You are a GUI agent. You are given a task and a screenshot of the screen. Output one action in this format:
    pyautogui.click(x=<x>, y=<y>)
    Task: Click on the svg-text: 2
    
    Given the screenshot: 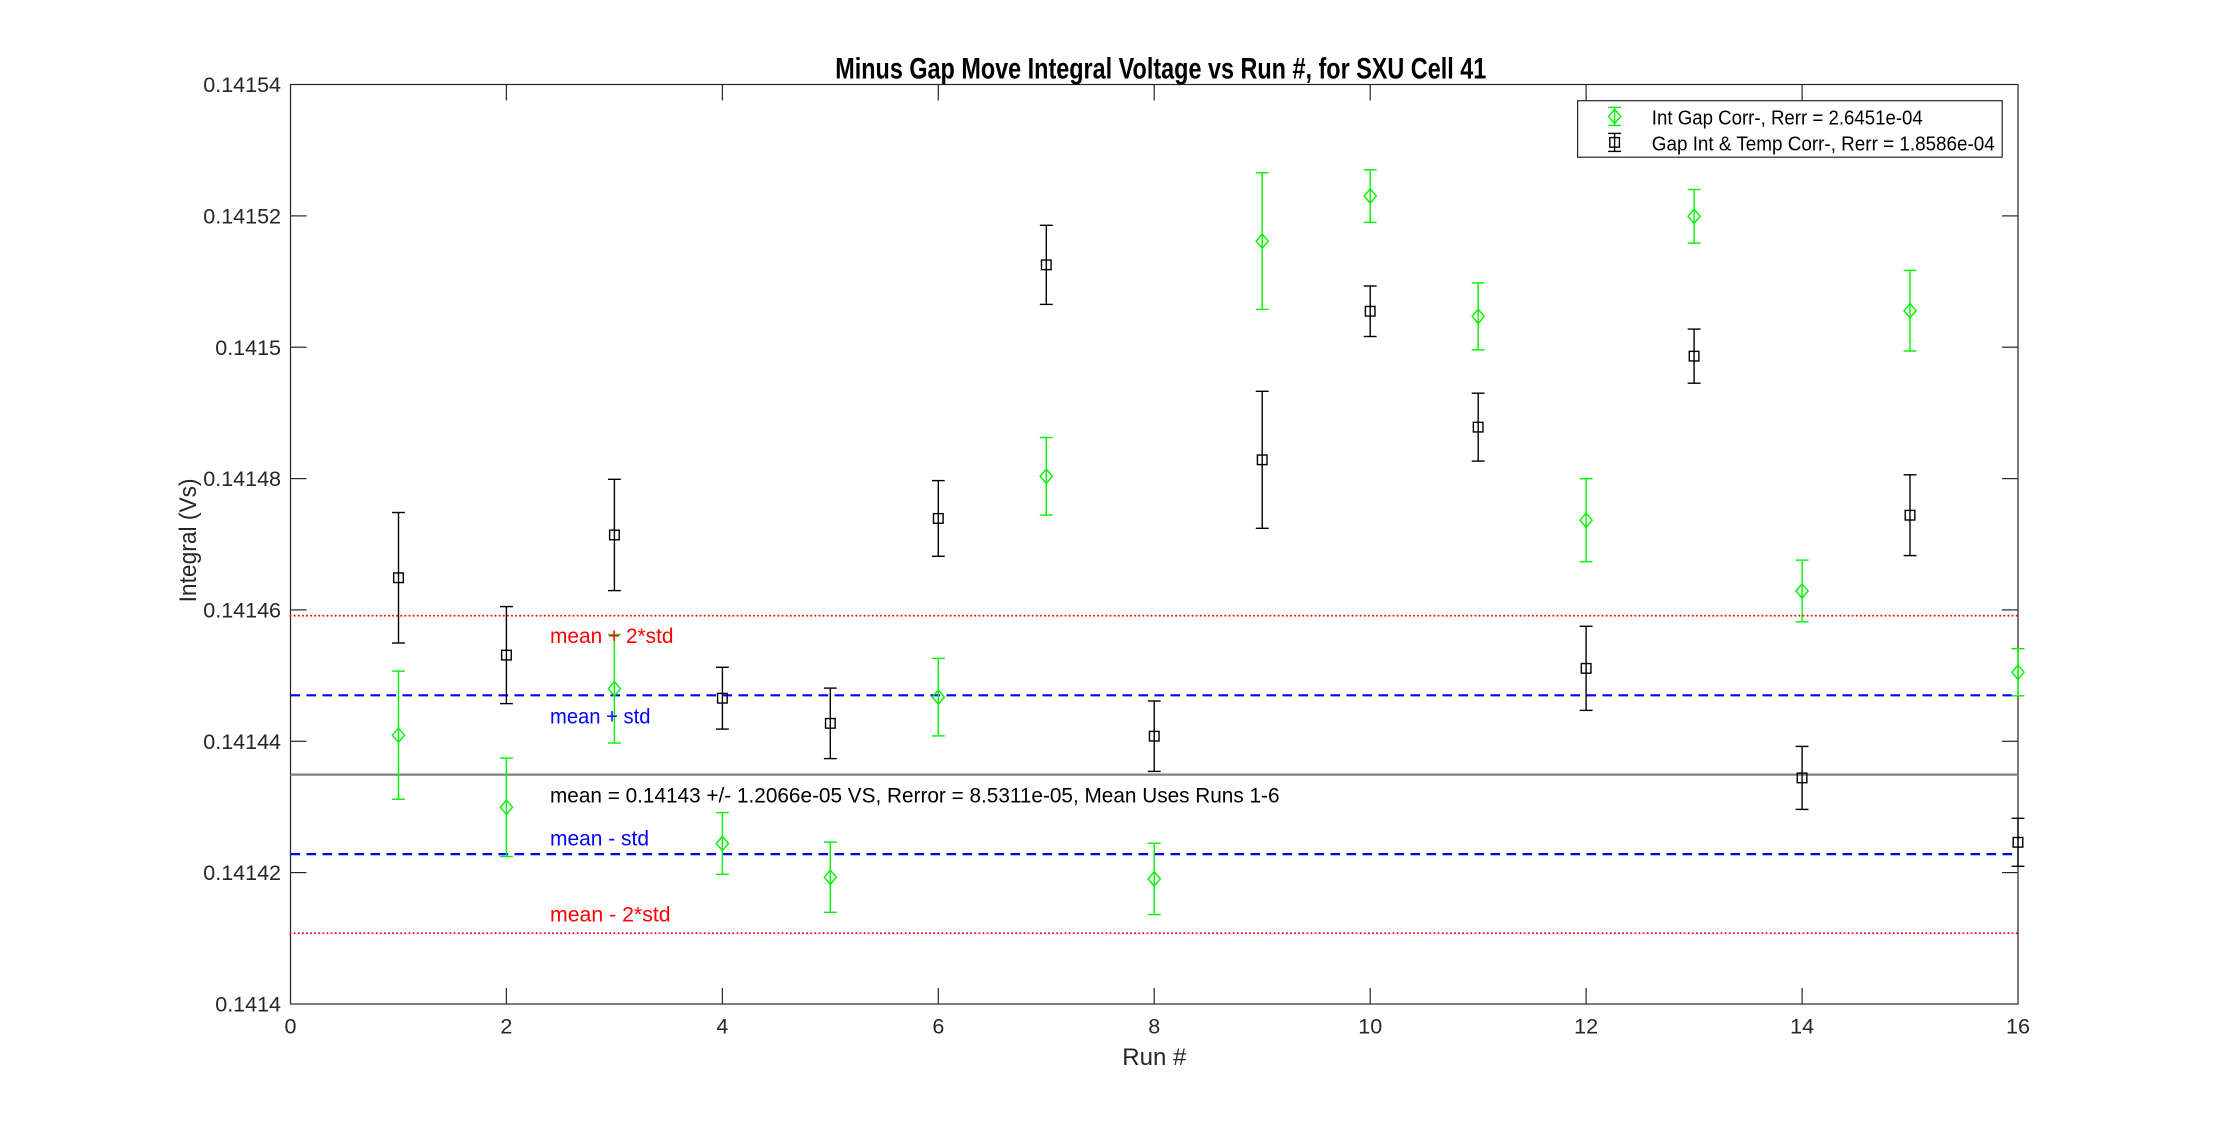 What is the action you would take?
    pyautogui.click(x=506, y=1027)
    